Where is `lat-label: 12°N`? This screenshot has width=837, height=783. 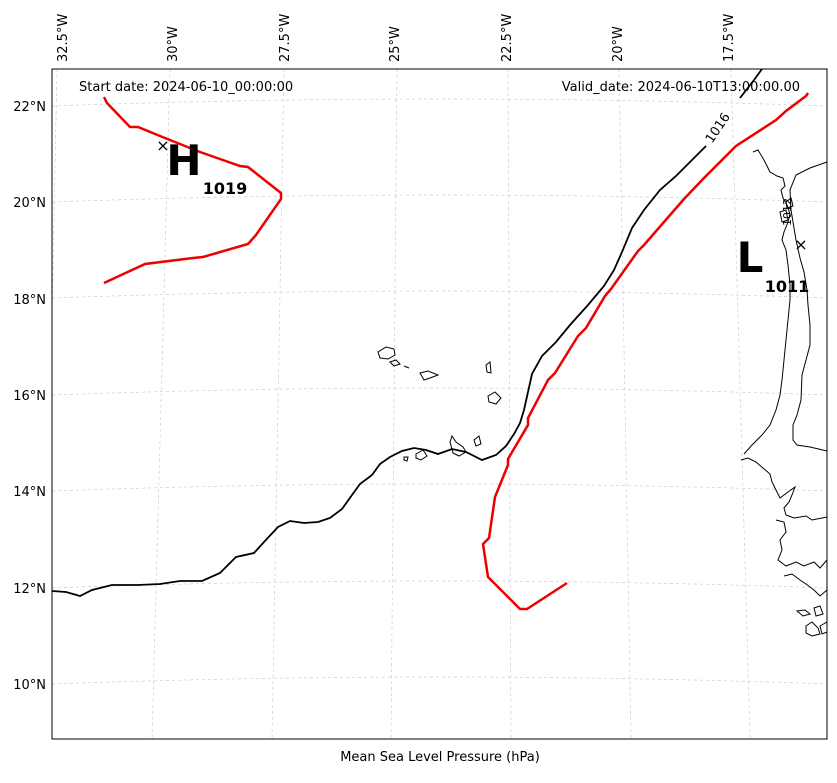 lat-label: 12°N is located at coordinates (29, 589).